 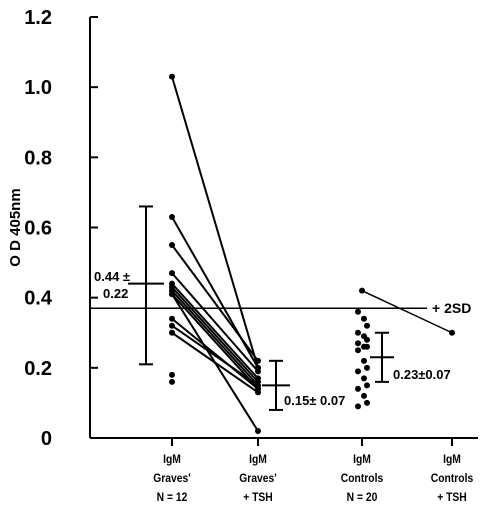 I want to click on y-axis-label: O D 405nm, so click(x=15, y=227).